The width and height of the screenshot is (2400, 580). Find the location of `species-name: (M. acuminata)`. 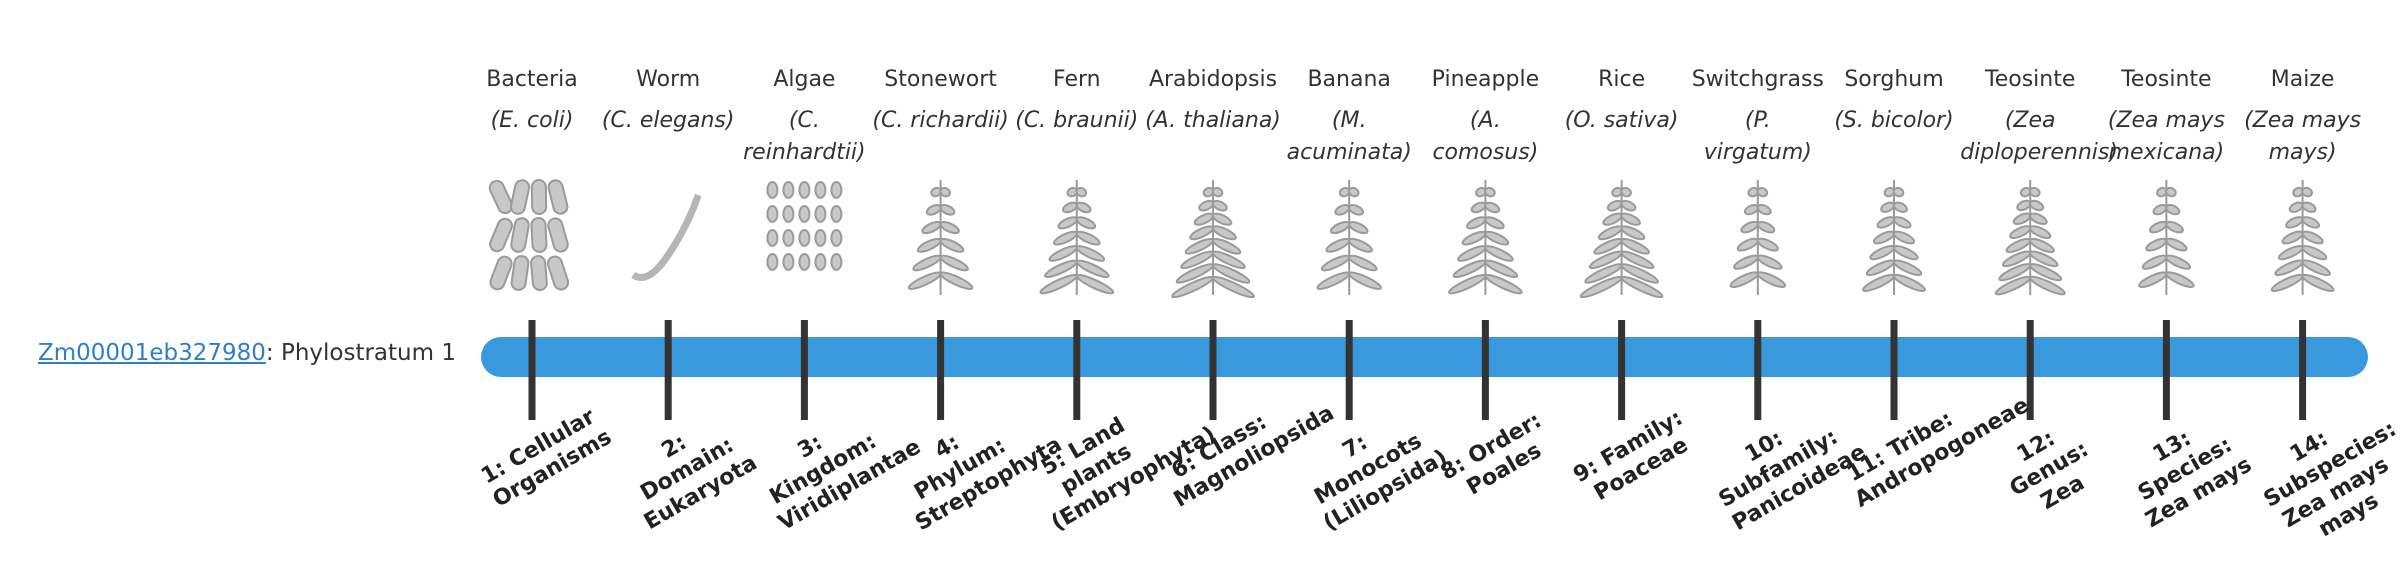

species-name: (M. acuminata) is located at coordinates (1349, 136).